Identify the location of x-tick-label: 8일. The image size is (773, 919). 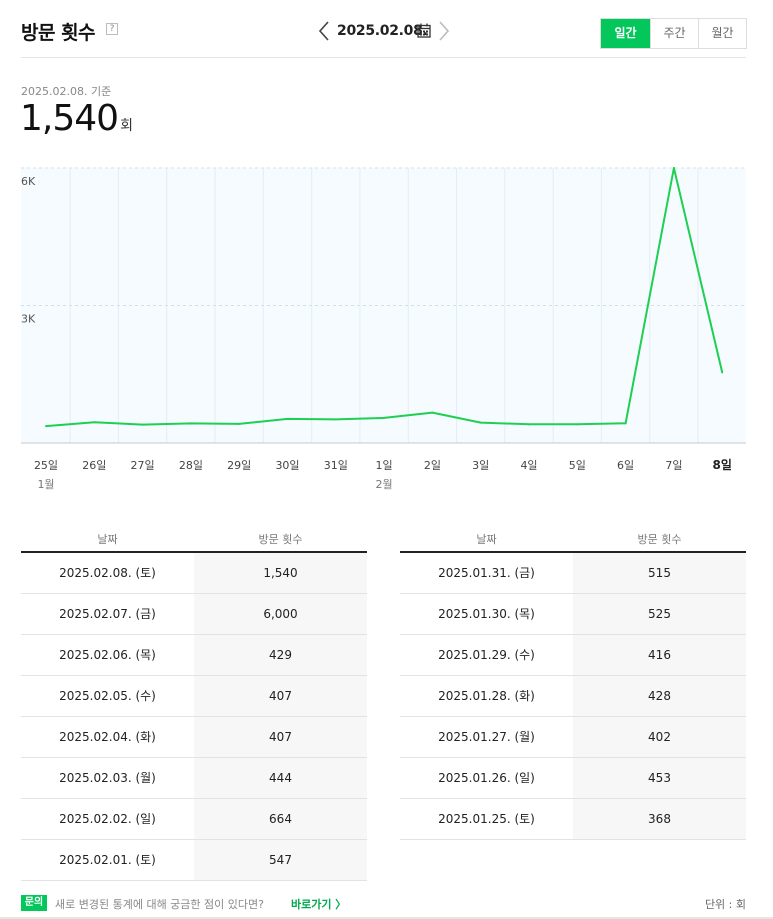
(722, 465).